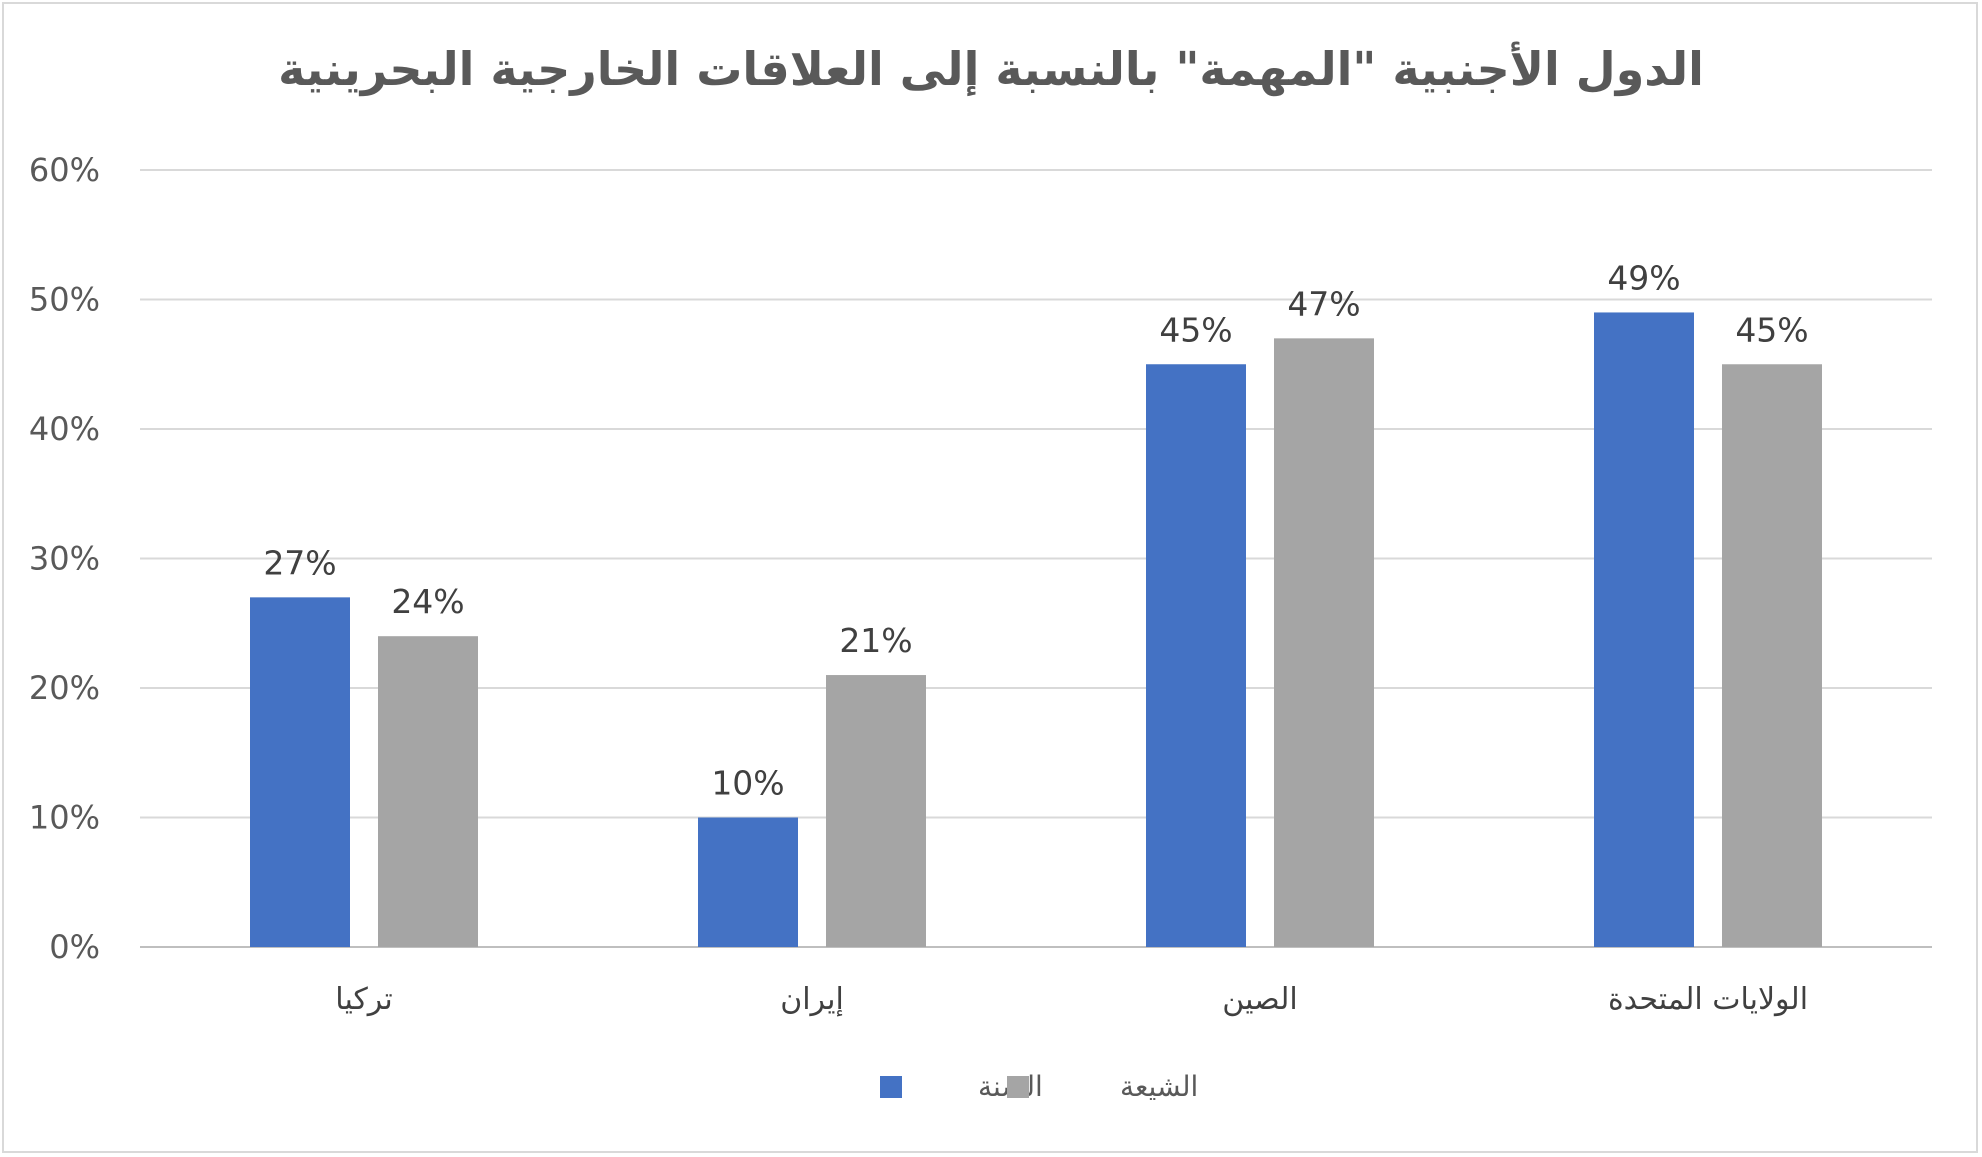  What do you see at coordinates (1159, 1086) in the screenshot?
I see `legend-label: الشيعة` at bounding box center [1159, 1086].